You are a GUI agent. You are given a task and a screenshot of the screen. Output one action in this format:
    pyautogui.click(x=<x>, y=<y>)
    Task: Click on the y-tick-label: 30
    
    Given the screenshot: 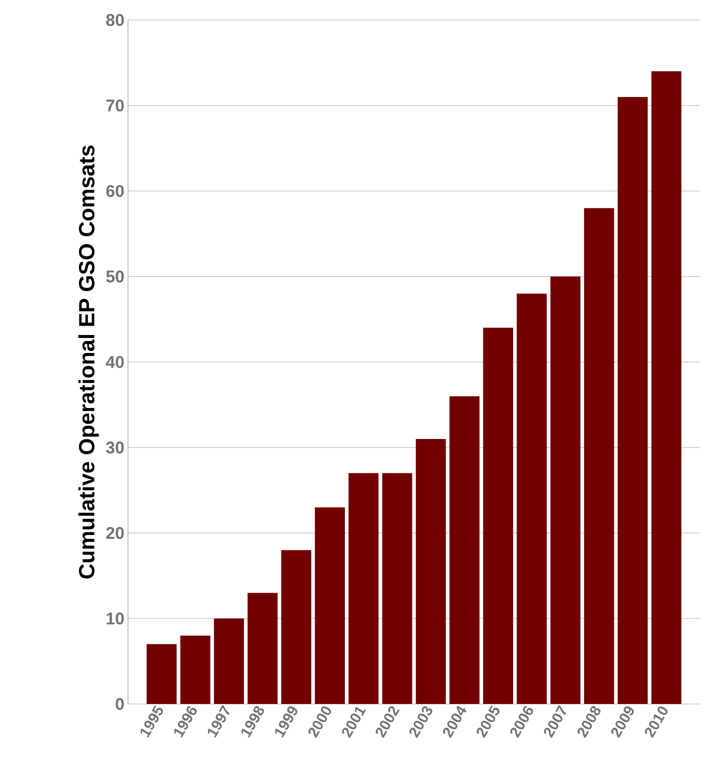 What is the action you would take?
    pyautogui.click(x=115, y=447)
    